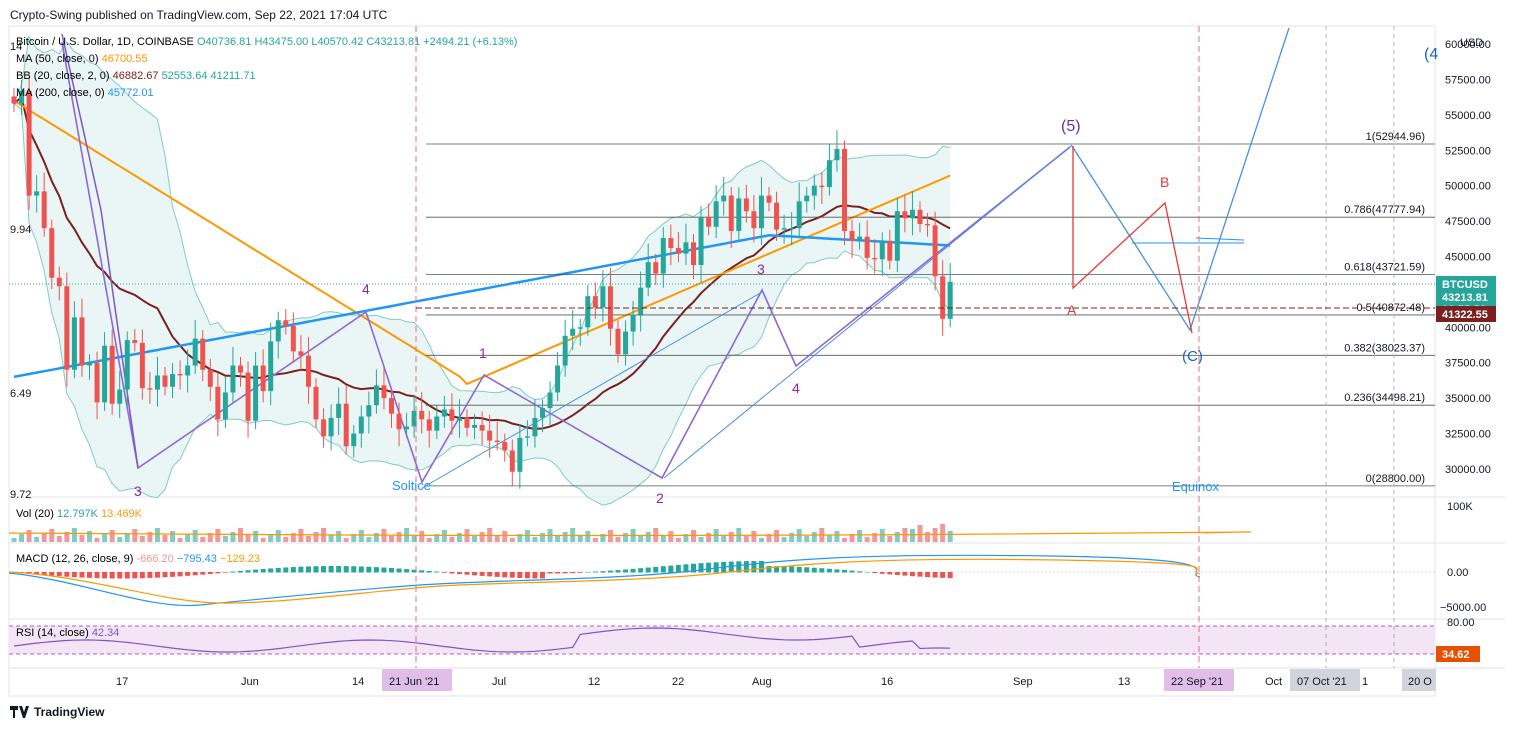 Image resolution: width=1514 pixels, height=730 pixels. Describe the element at coordinates (1023, 682) in the screenshot. I see `time-label: Sep` at that location.